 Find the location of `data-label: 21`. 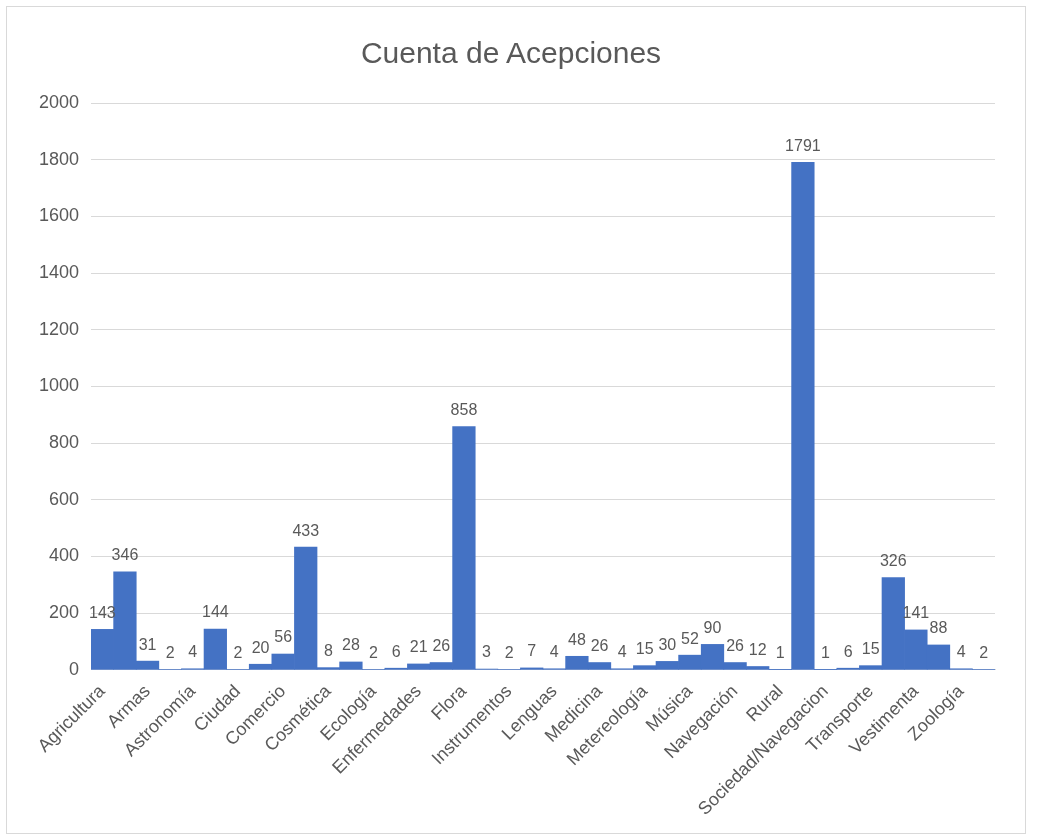

data-label: 21 is located at coordinates (418, 647).